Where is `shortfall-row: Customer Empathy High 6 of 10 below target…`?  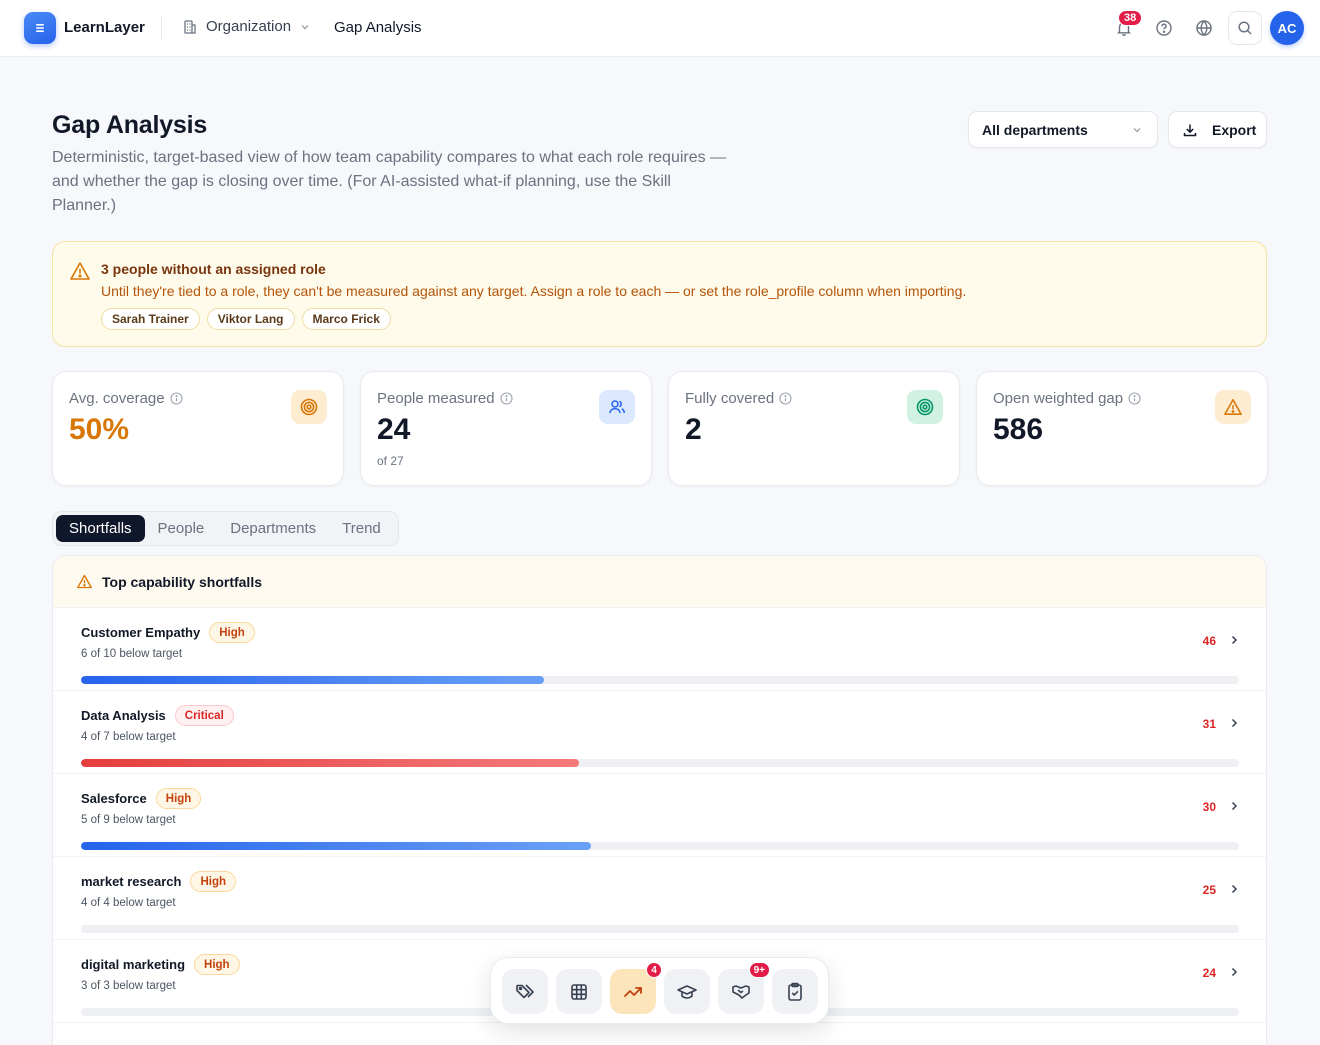 shortfall-row: Customer Empathy High 6 of 10 below target… is located at coordinates (659, 649).